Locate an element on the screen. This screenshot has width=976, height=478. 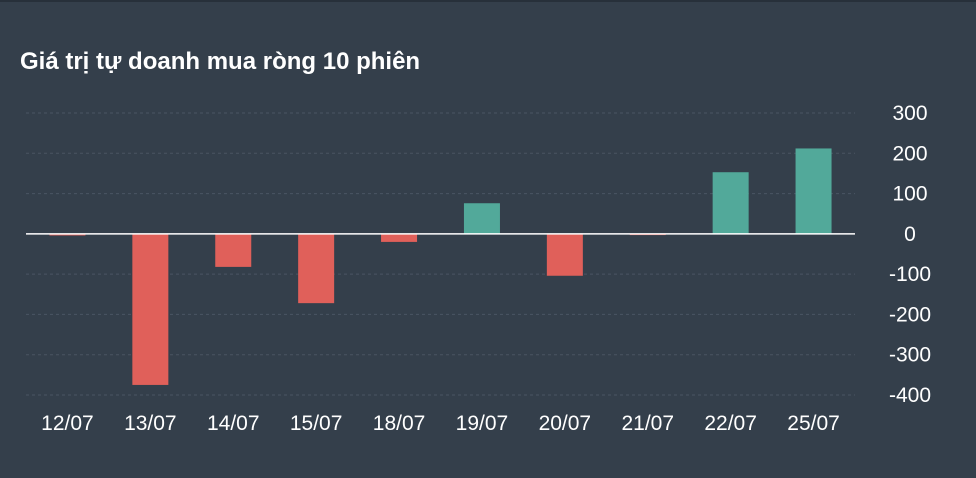
x-tick-label: 12/07 is located at coordinates (67, 423).